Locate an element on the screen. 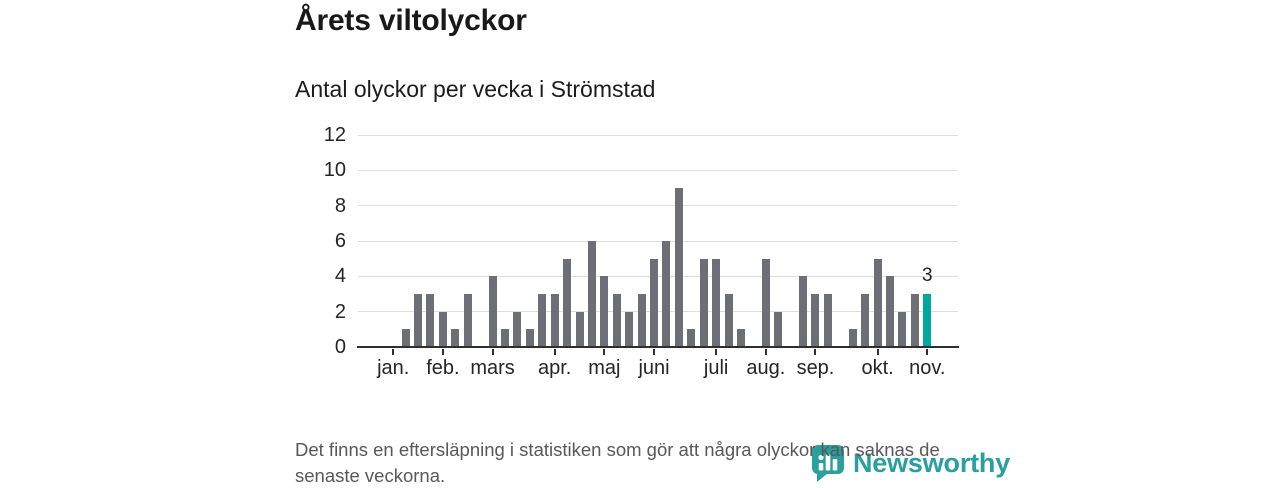  x-axis-line is located at coordinates (658, 346).